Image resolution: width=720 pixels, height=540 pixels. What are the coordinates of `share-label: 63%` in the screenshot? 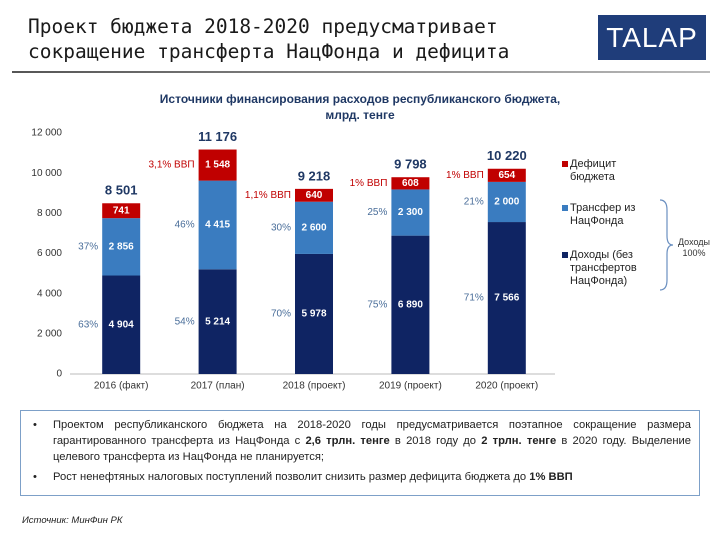 It's located at (88, 324).